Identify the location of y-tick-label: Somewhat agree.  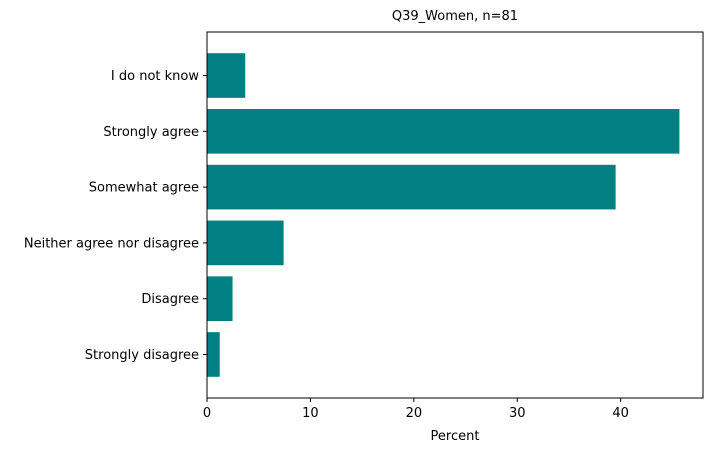
(144, 188).